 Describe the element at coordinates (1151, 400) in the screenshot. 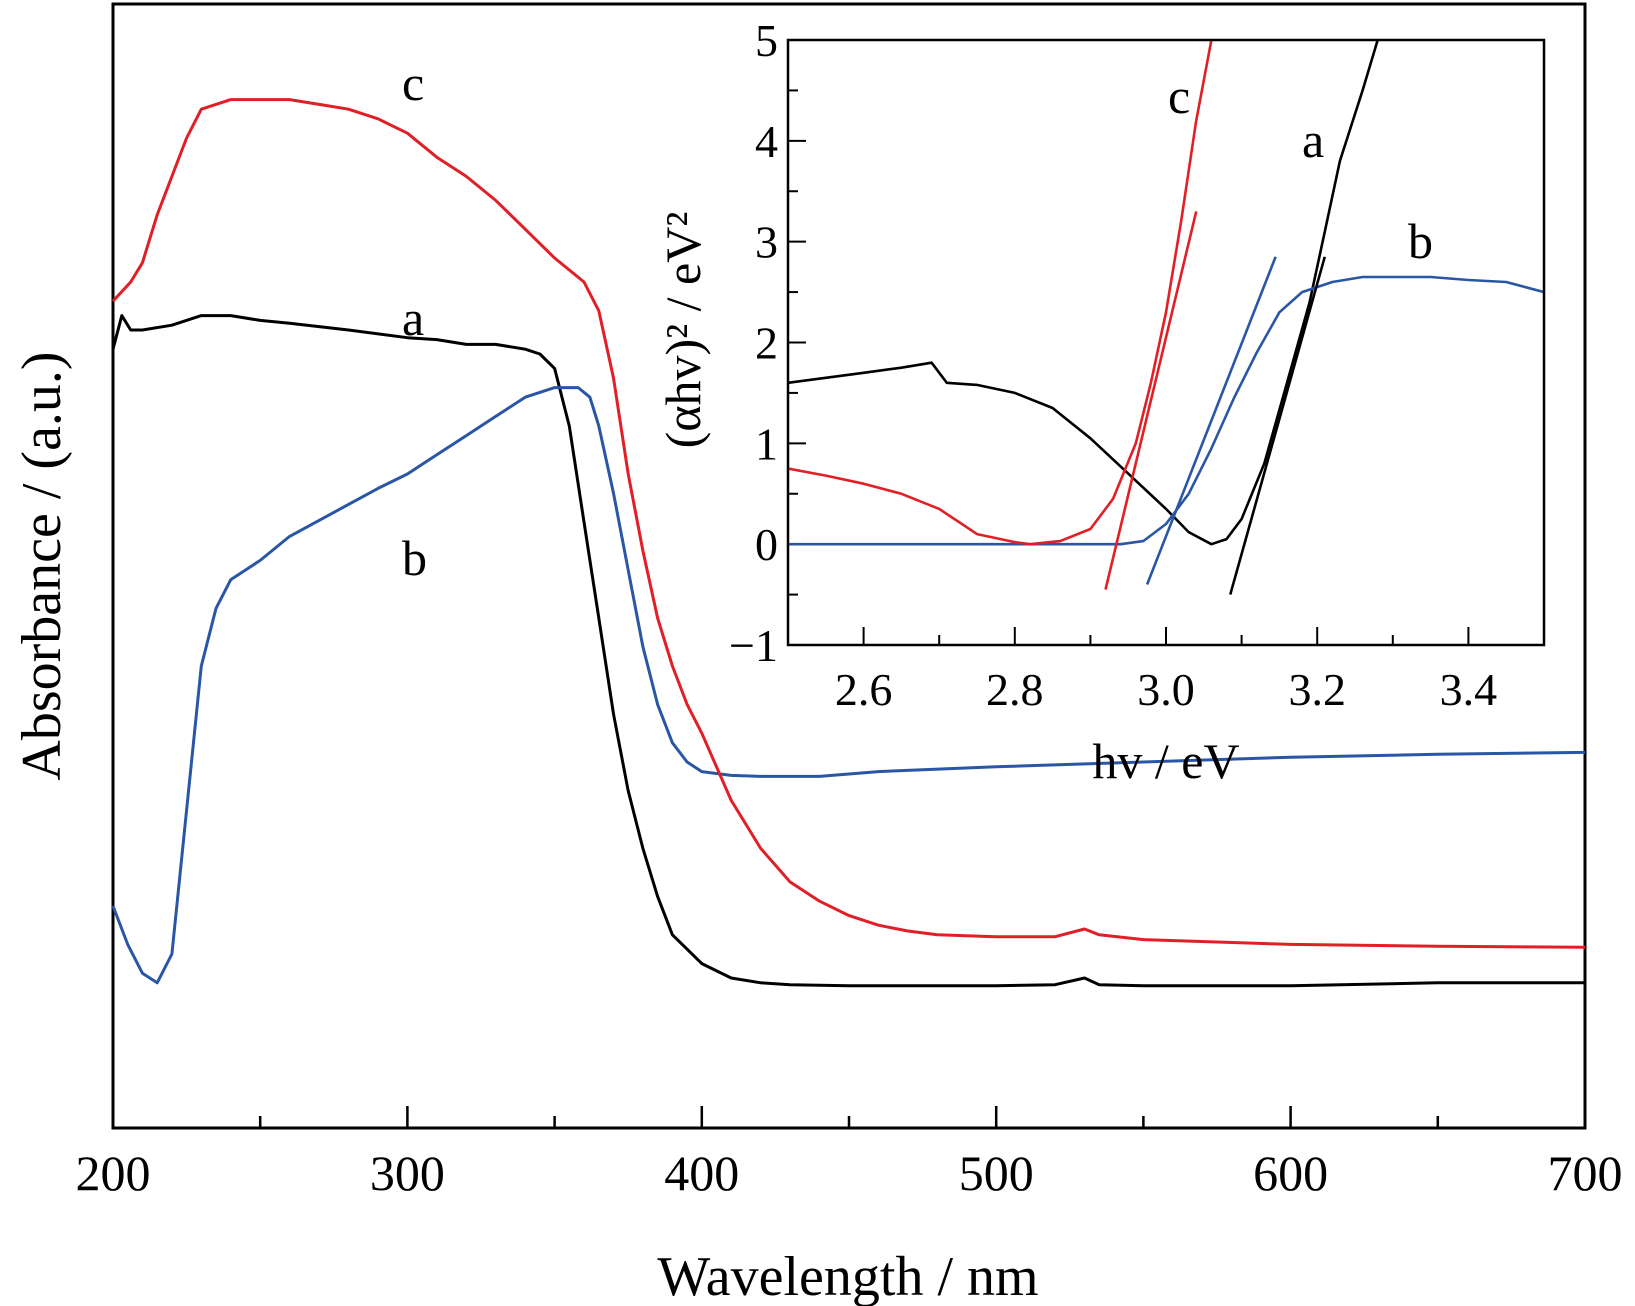

I see `inset-tangent-c` at that location.